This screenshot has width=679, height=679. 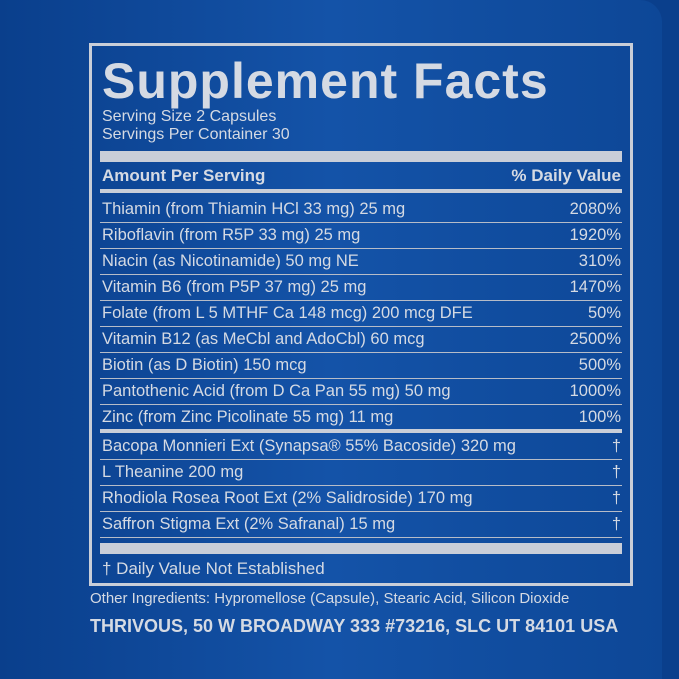 I want to click on header-daily-value: % Daily Value, so click(x=566, y=175).